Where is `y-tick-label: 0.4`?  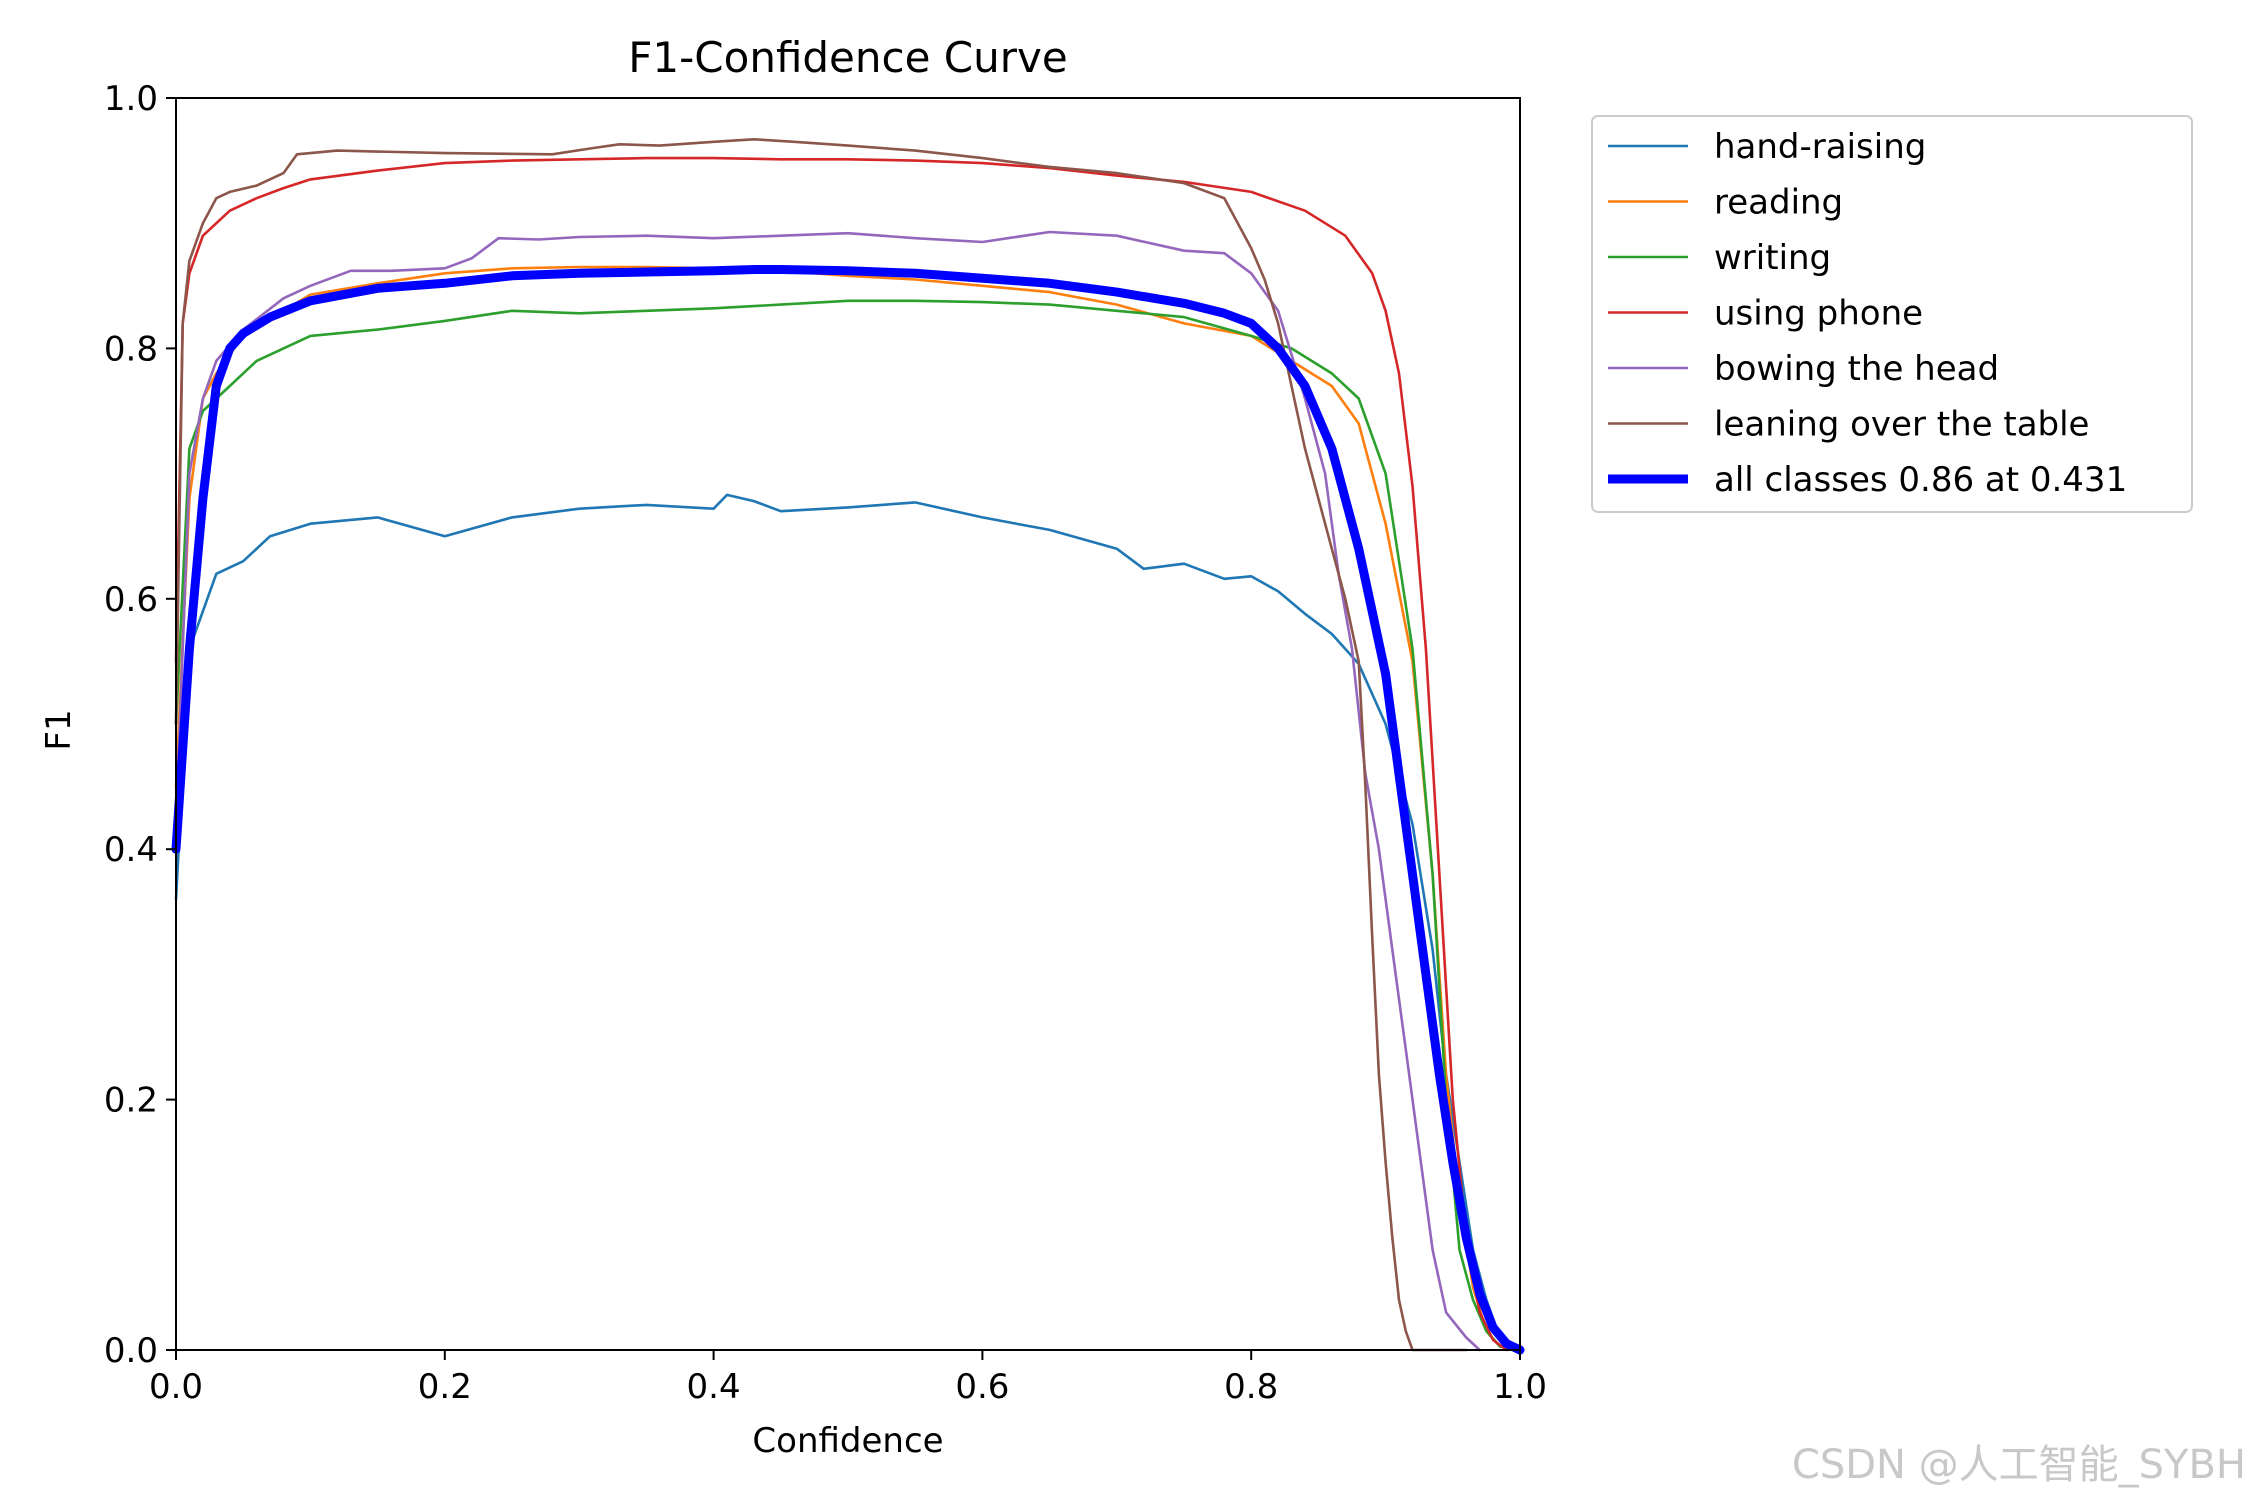 y-tick-label: 0.4 is located at coordinates (131, 850).